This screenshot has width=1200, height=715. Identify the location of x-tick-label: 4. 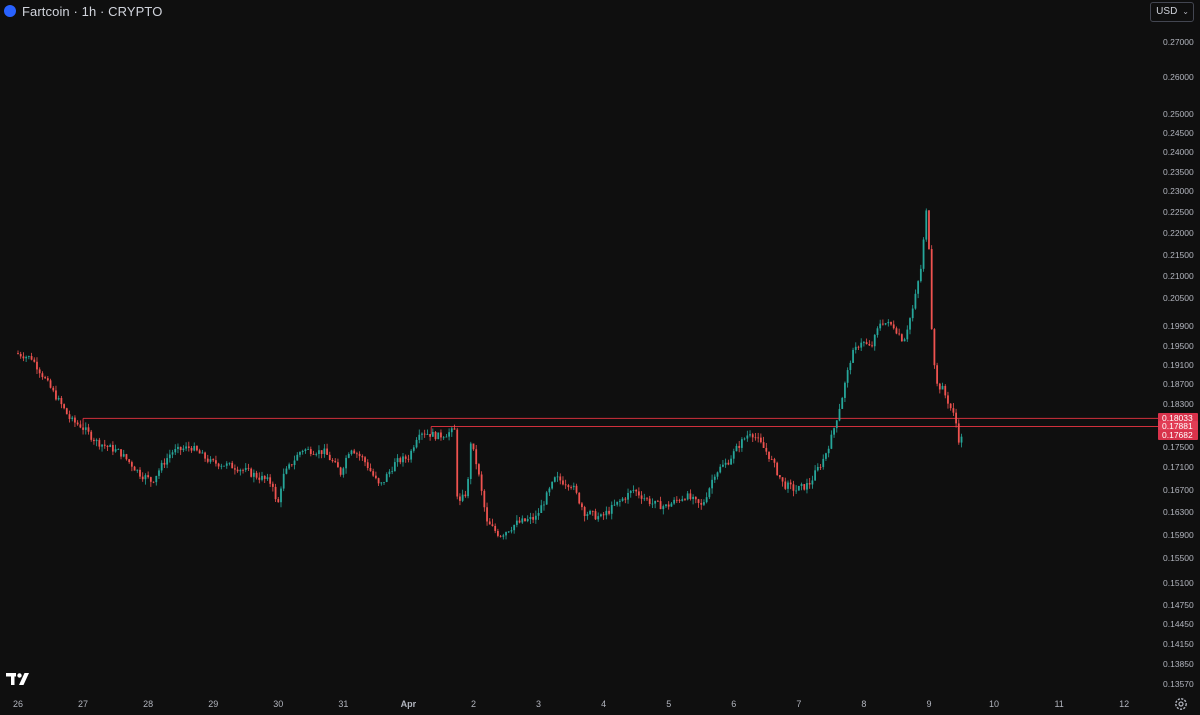
(603, 704).